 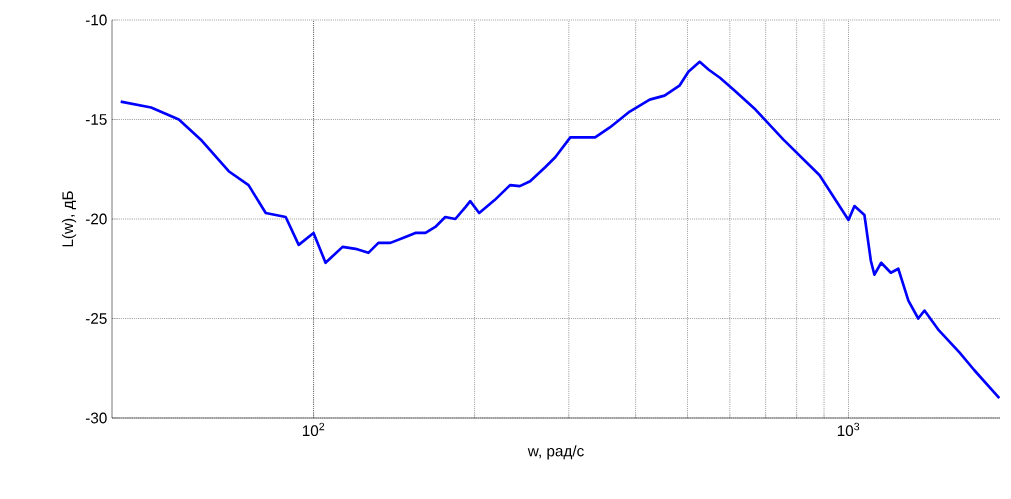 What do you see at coordinates (96, 20) in the screenshot?
I see `y-tick-label: -10` at bounding box center [96, 20].